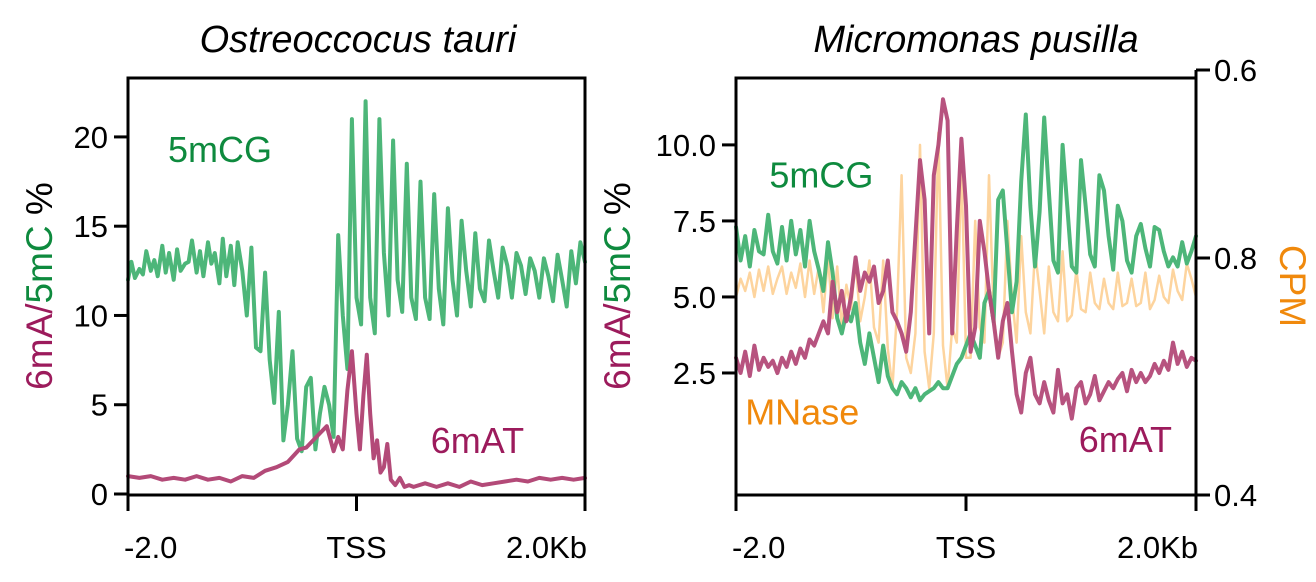  Describe the element at coordinates (99, 494) in the screenshot. I see `y-tick-label: 0` at that location.